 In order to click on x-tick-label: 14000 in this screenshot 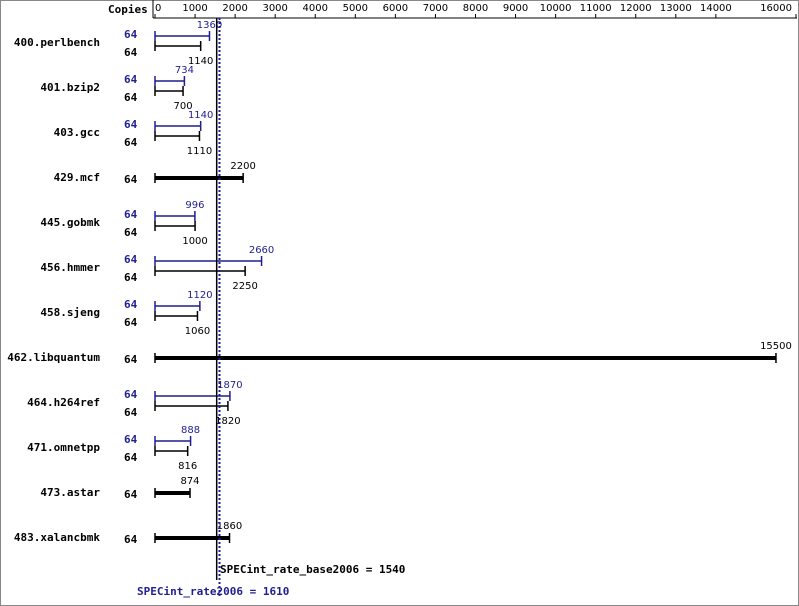, I will do `click(716, 8)`.